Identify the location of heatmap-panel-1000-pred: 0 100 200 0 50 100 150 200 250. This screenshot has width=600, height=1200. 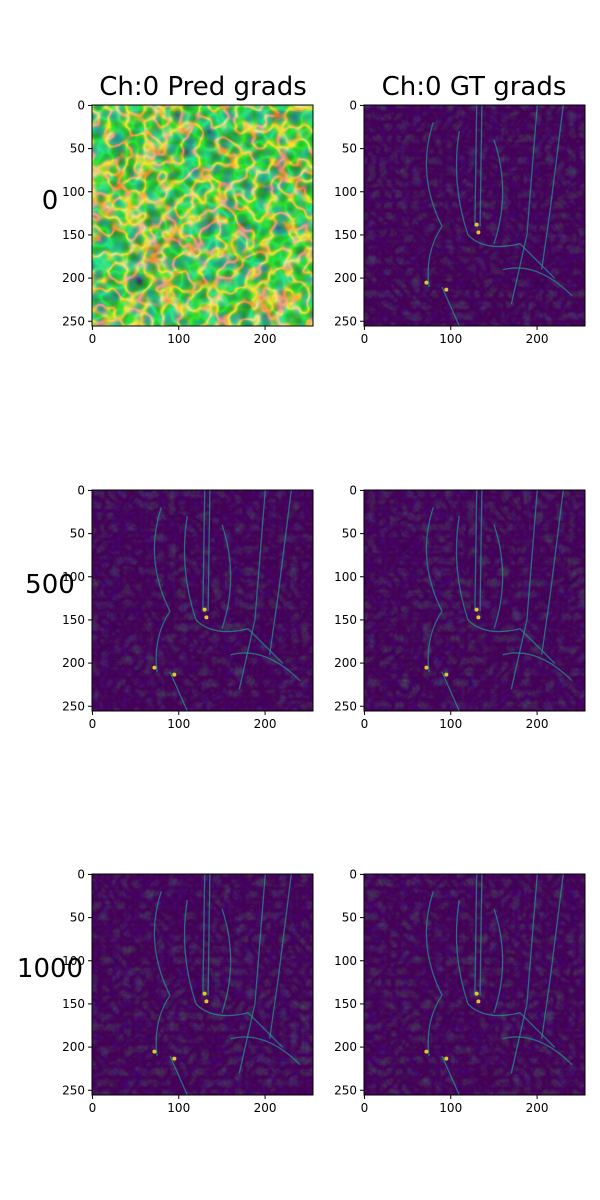
(188, 991).